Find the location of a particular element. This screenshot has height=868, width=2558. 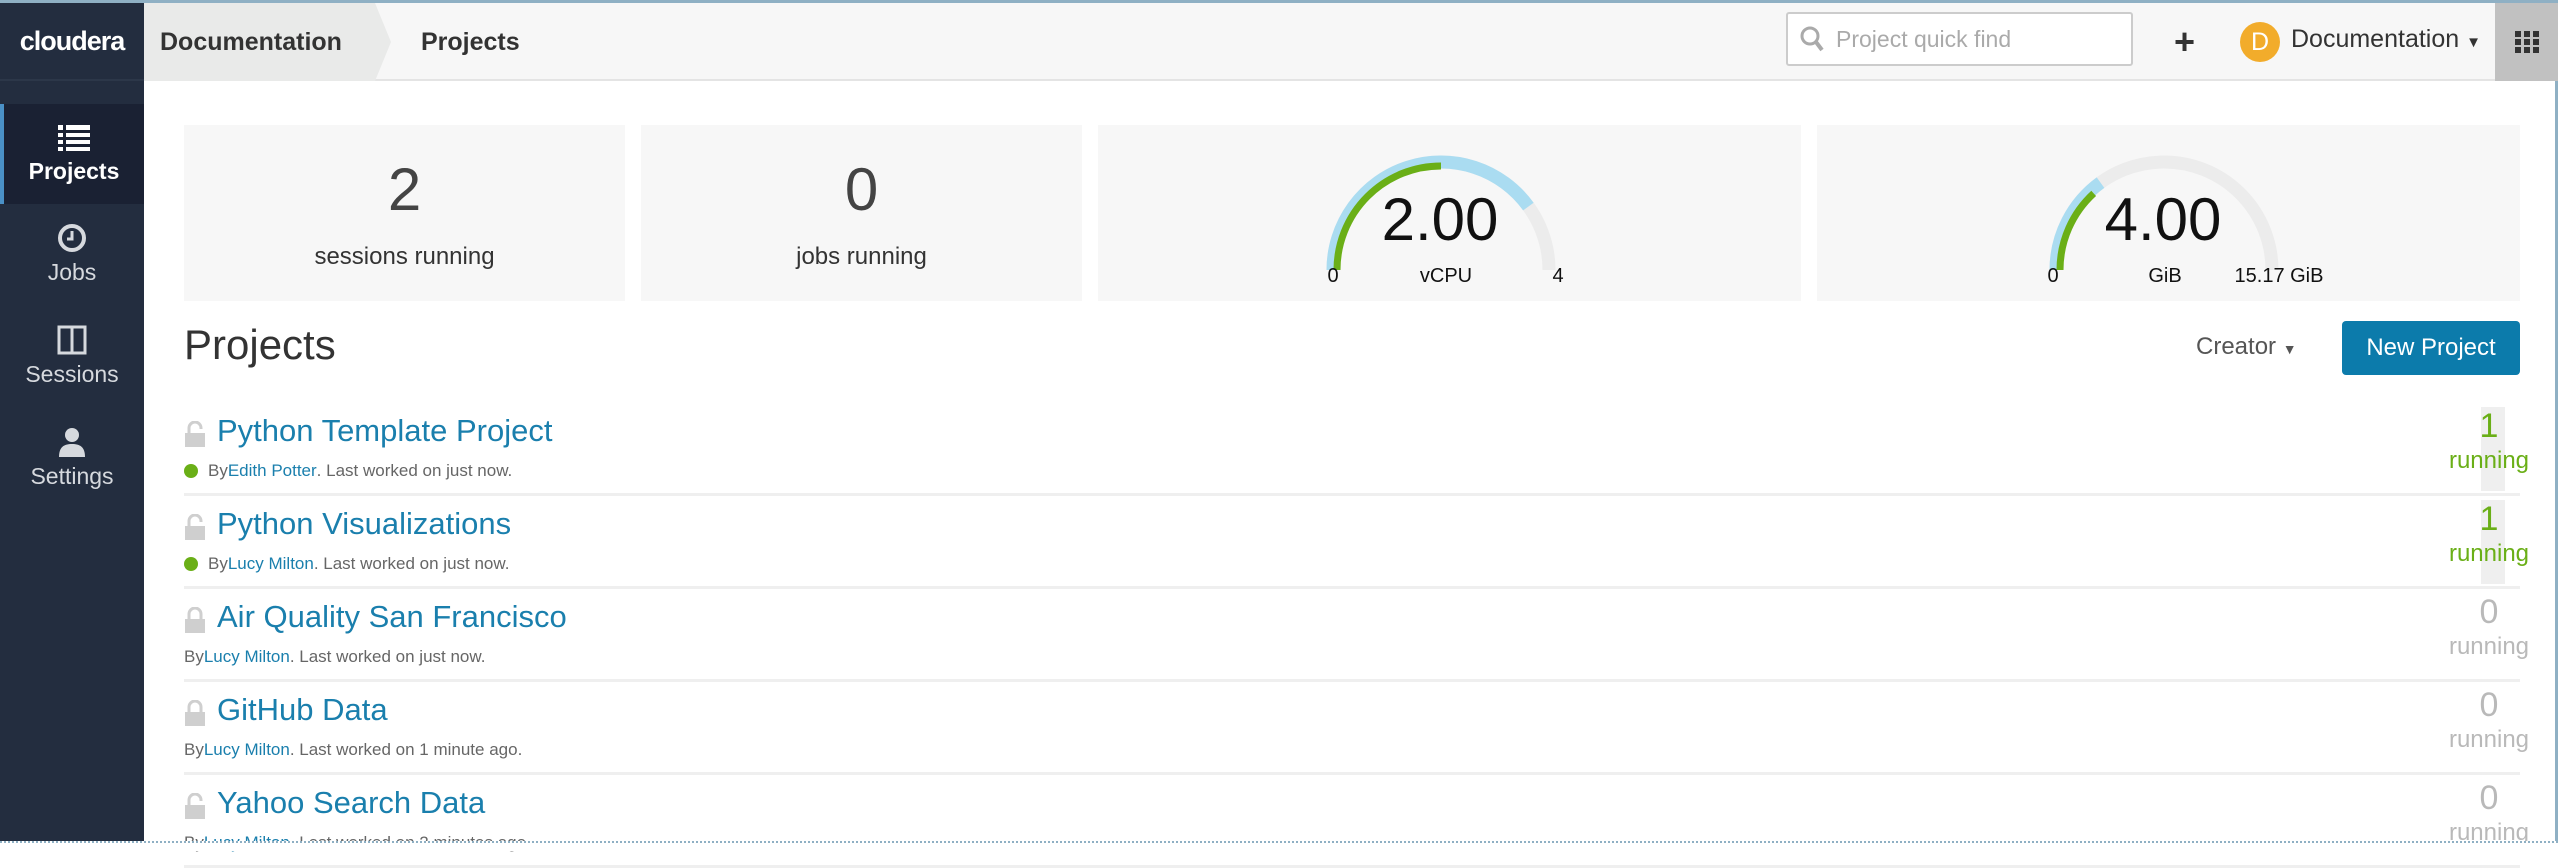

sidebar-item-projects: Projects is located at coordinates (72, 154).